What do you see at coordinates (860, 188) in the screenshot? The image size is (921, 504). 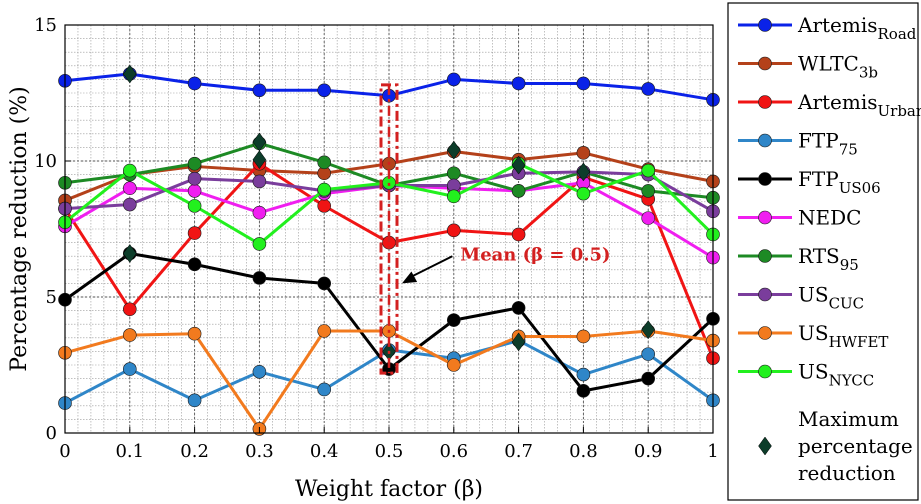 I see `legend-label-subscript: US06` at bounding box center [860, 188].